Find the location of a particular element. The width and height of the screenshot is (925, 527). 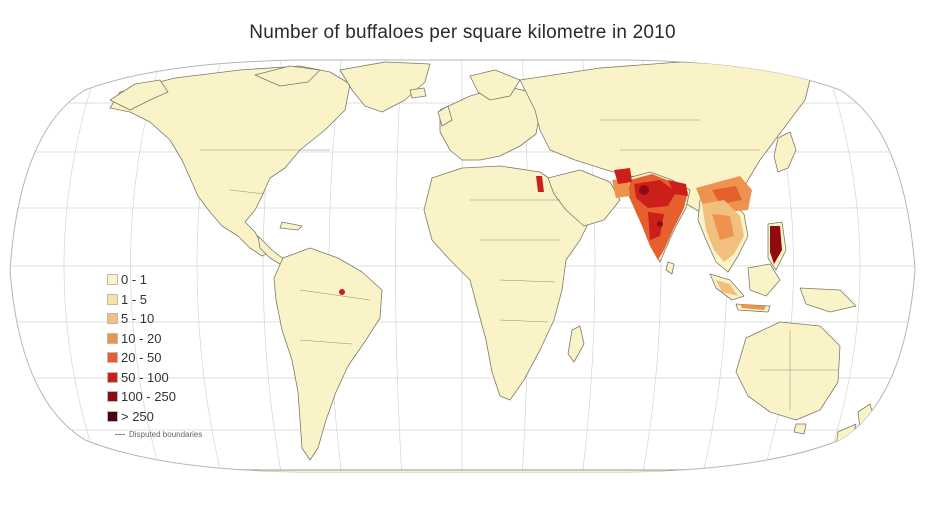

dashed-line-icon is located at coordinates (120, 434).